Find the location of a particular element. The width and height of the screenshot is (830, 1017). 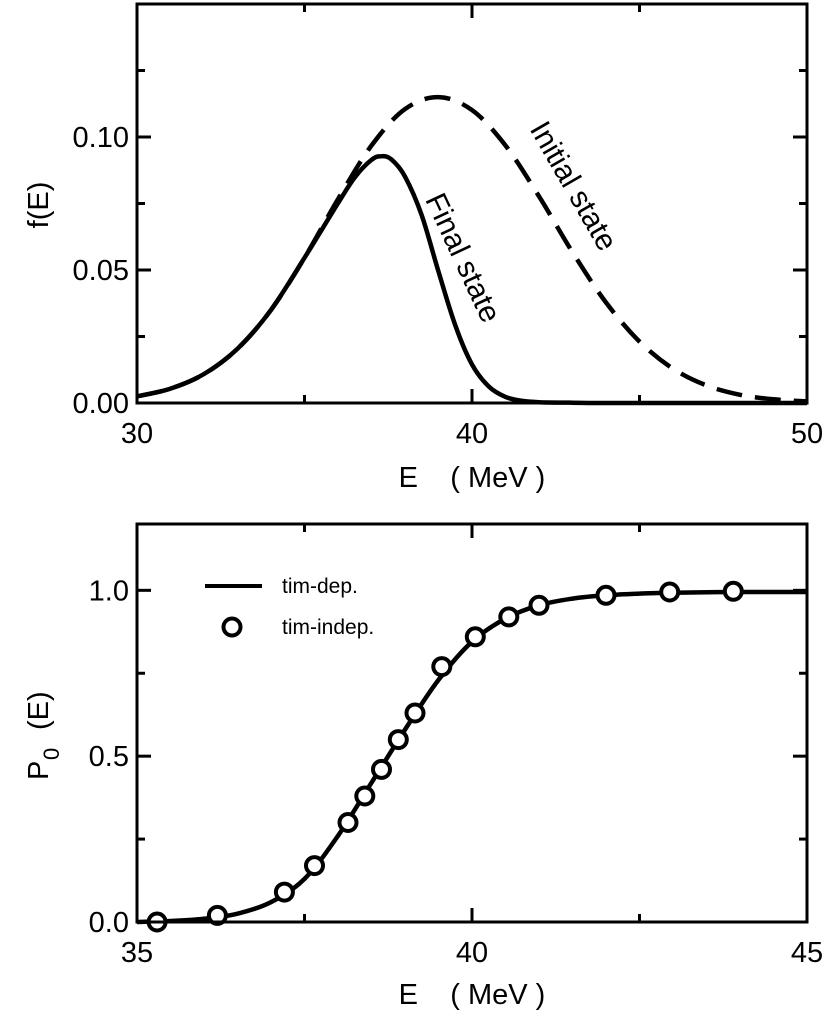

top-y-tick-label: 0.00 is located at coordinates (101, 404).